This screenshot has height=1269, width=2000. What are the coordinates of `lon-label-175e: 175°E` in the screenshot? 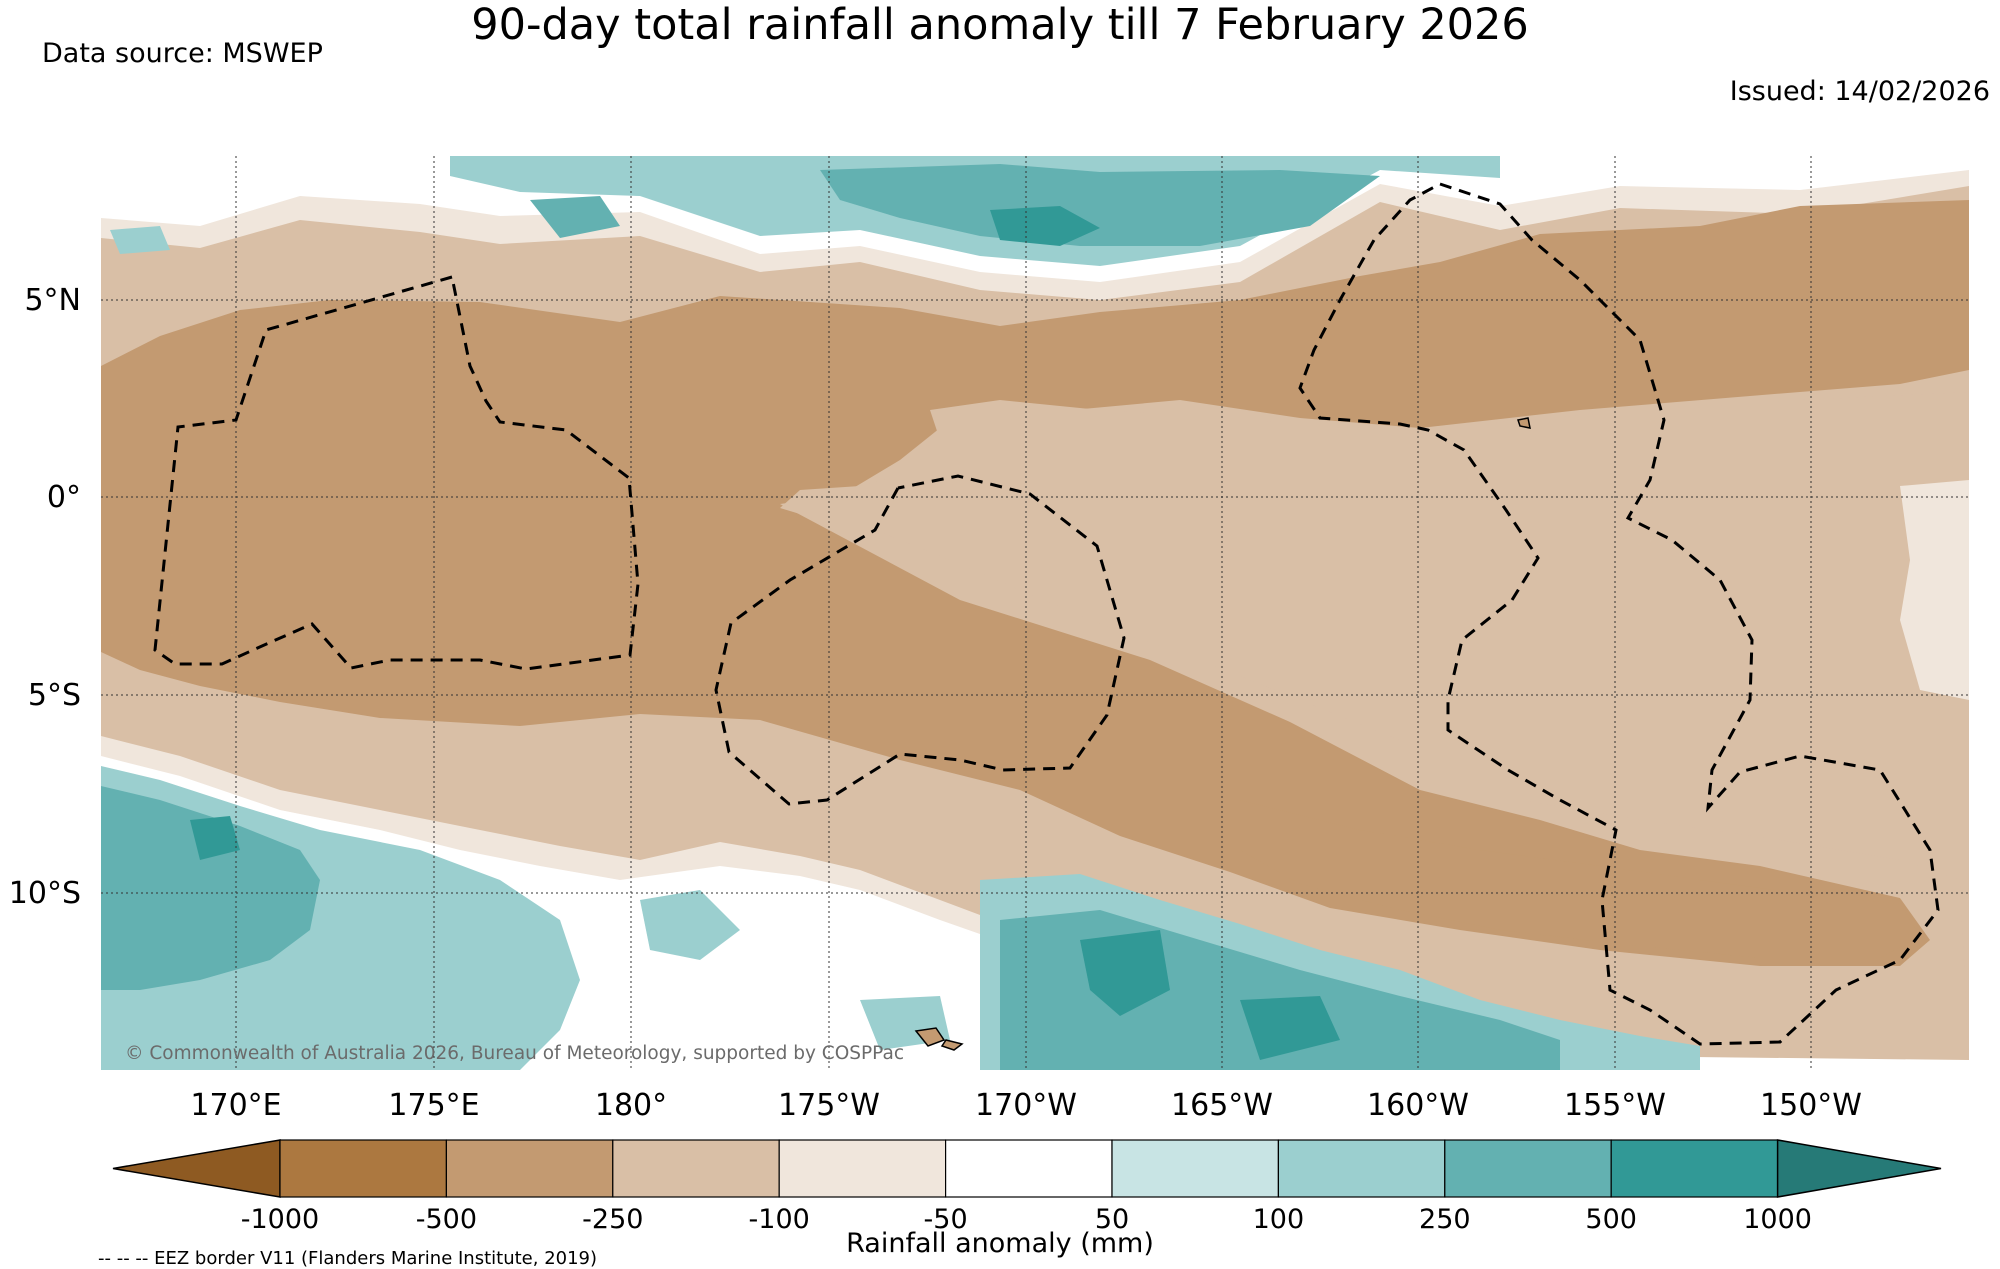 It's located at (433, 1105).